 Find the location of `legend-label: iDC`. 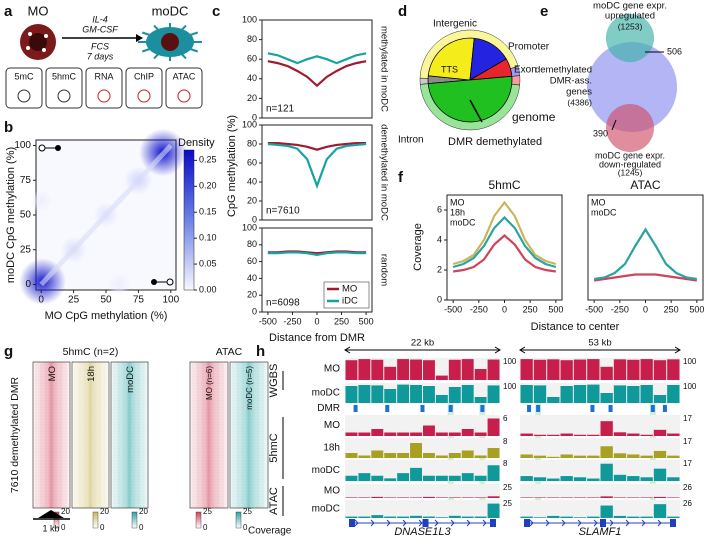

legend-label: iDC is located at coordinates (350, 301).